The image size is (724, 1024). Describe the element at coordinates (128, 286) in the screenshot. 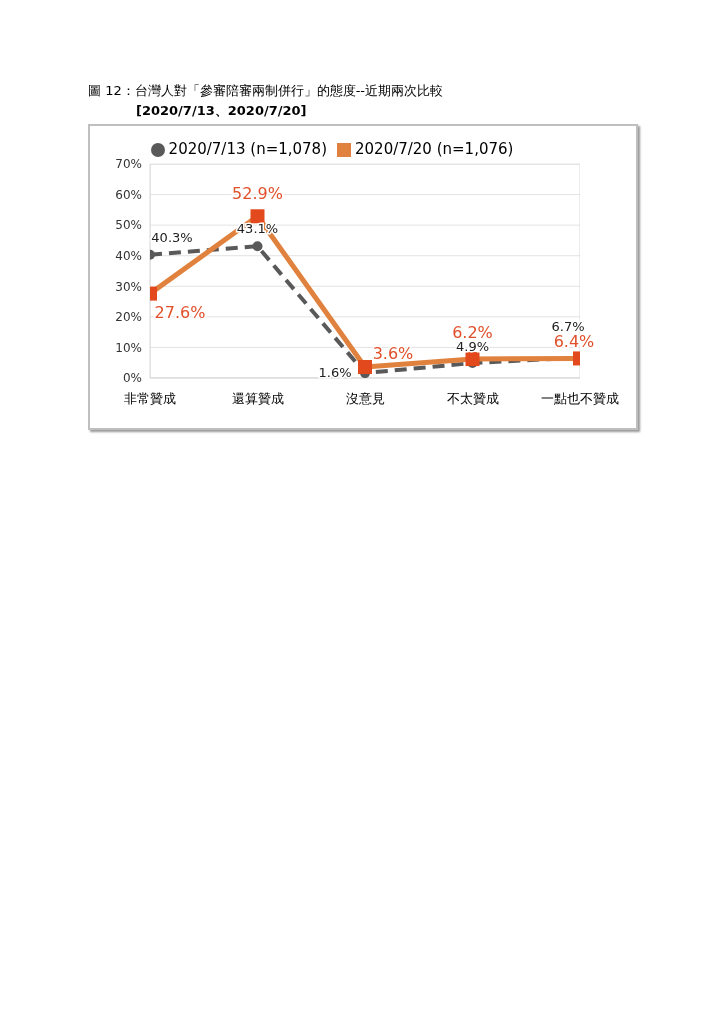

I see `y-tick-label: 30%` at that location.